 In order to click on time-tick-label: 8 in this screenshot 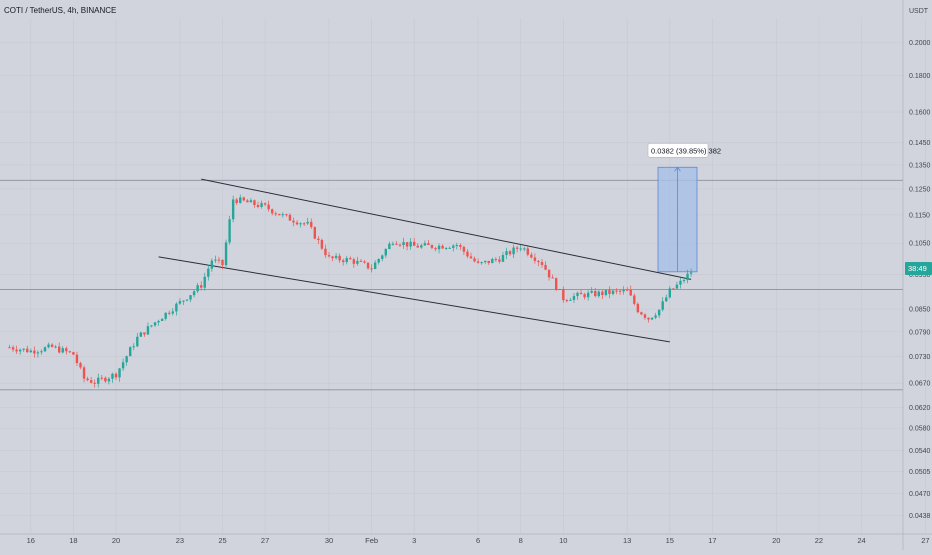, I will do `click(521, 540)`.